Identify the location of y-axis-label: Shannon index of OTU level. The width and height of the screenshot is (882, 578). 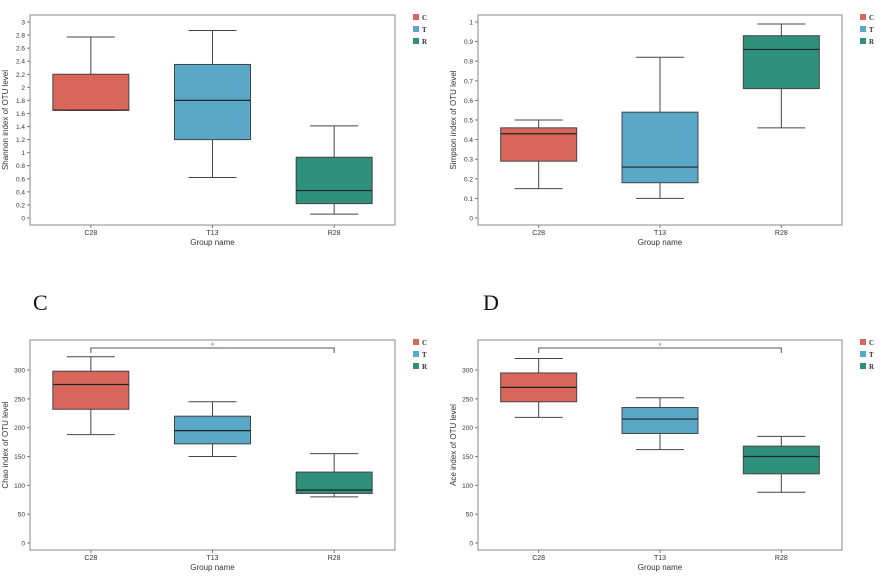
(5, 120).